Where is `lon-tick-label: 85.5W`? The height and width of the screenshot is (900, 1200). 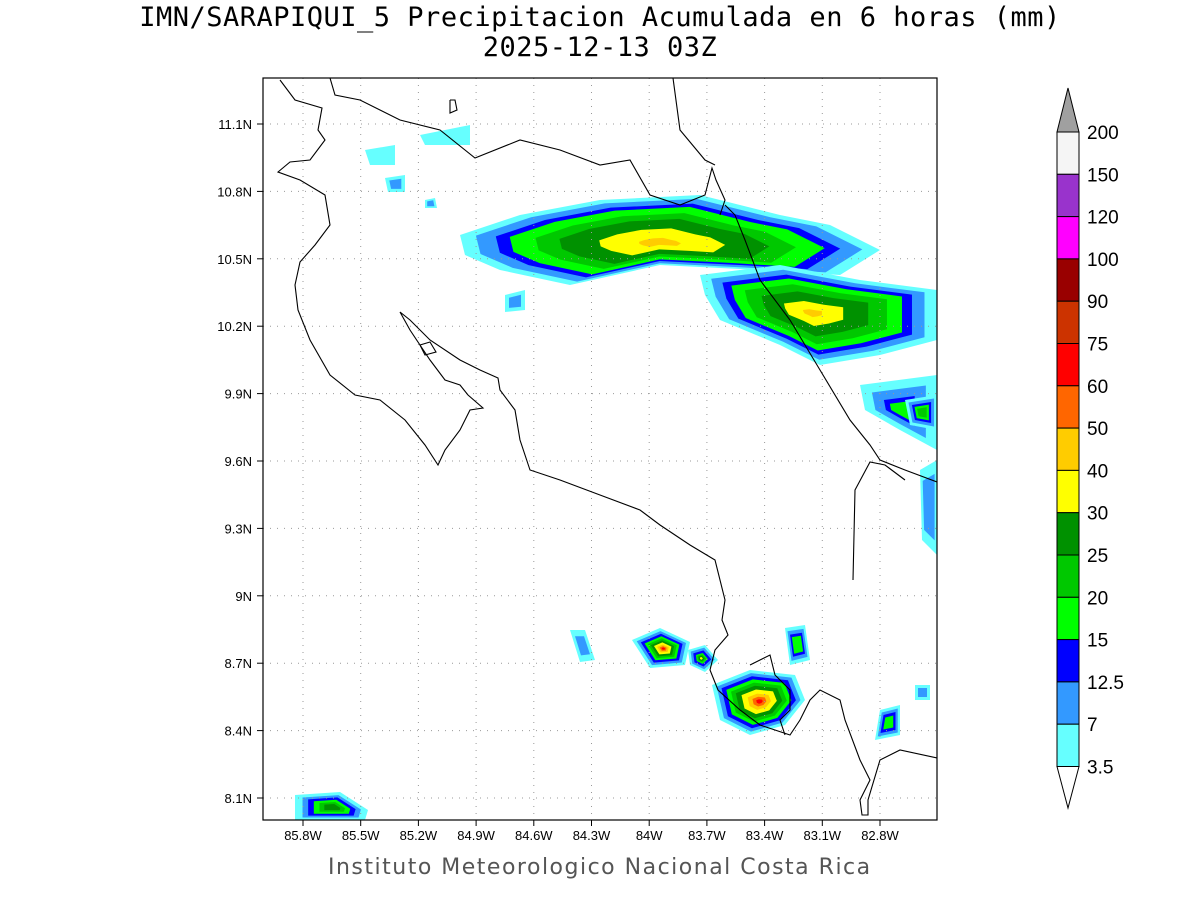
lon-tick-label: 85.5W is located at coordinates (361, 835).